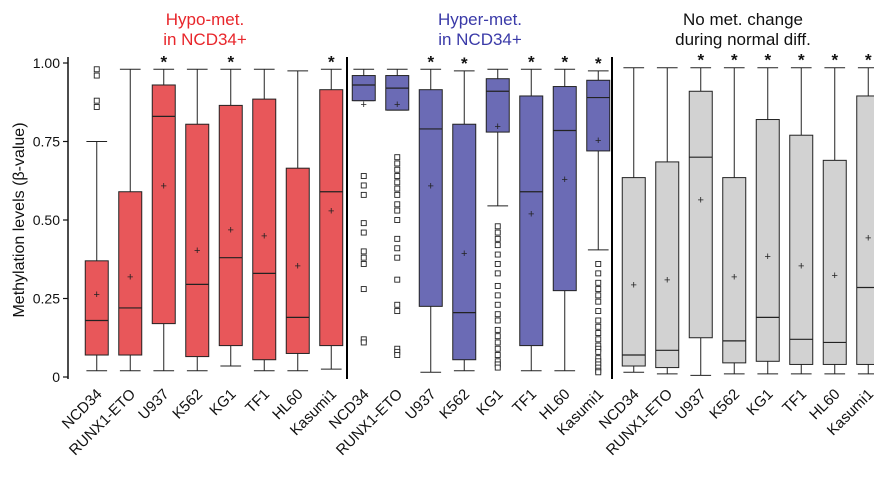 This screenshot has width=874, height=483. Describe the element at coordinates (46, 142) in the screenshot. I see `y-tick-label: 0.75` at that location.